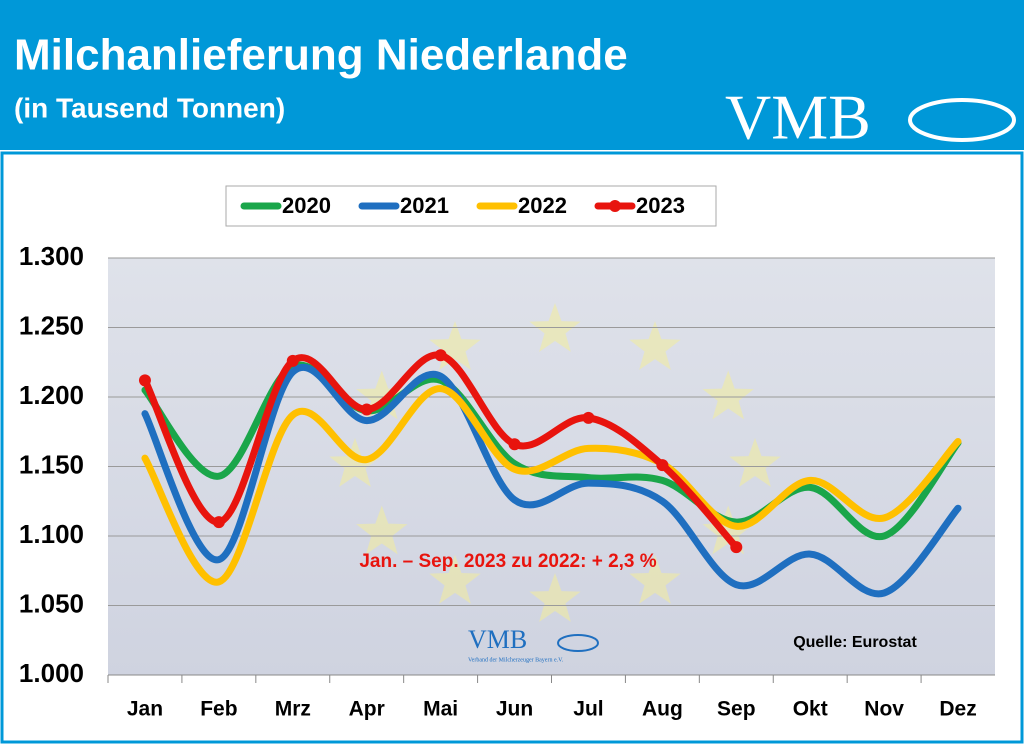 Image resolution: width=1024 pixels, height=749 pixels. What do you see at coordinates (884, 709) in the screenshot?
I see `x-tick-label: Nov` at bounding box center [884, 709].